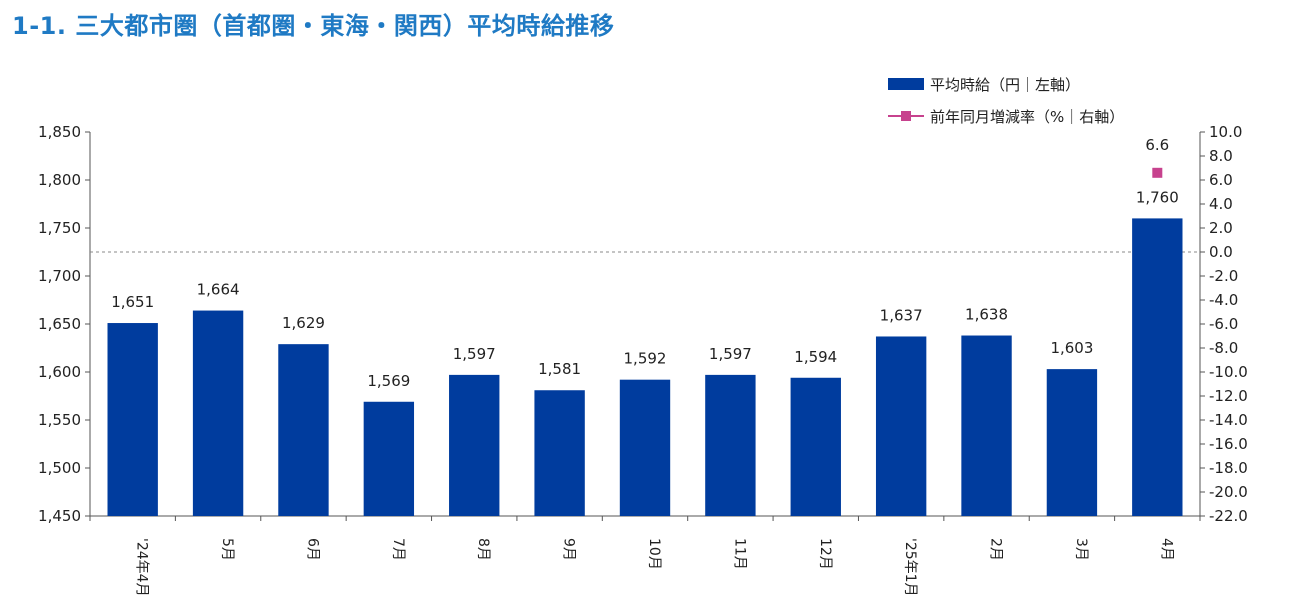  I want to click on x-tick-label: 6月, so click(312, 549).